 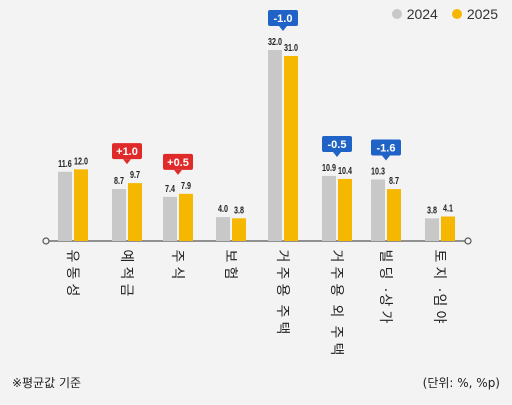 I want to click on value-label-2024-6: 10.3, so click(x=378, y=170).